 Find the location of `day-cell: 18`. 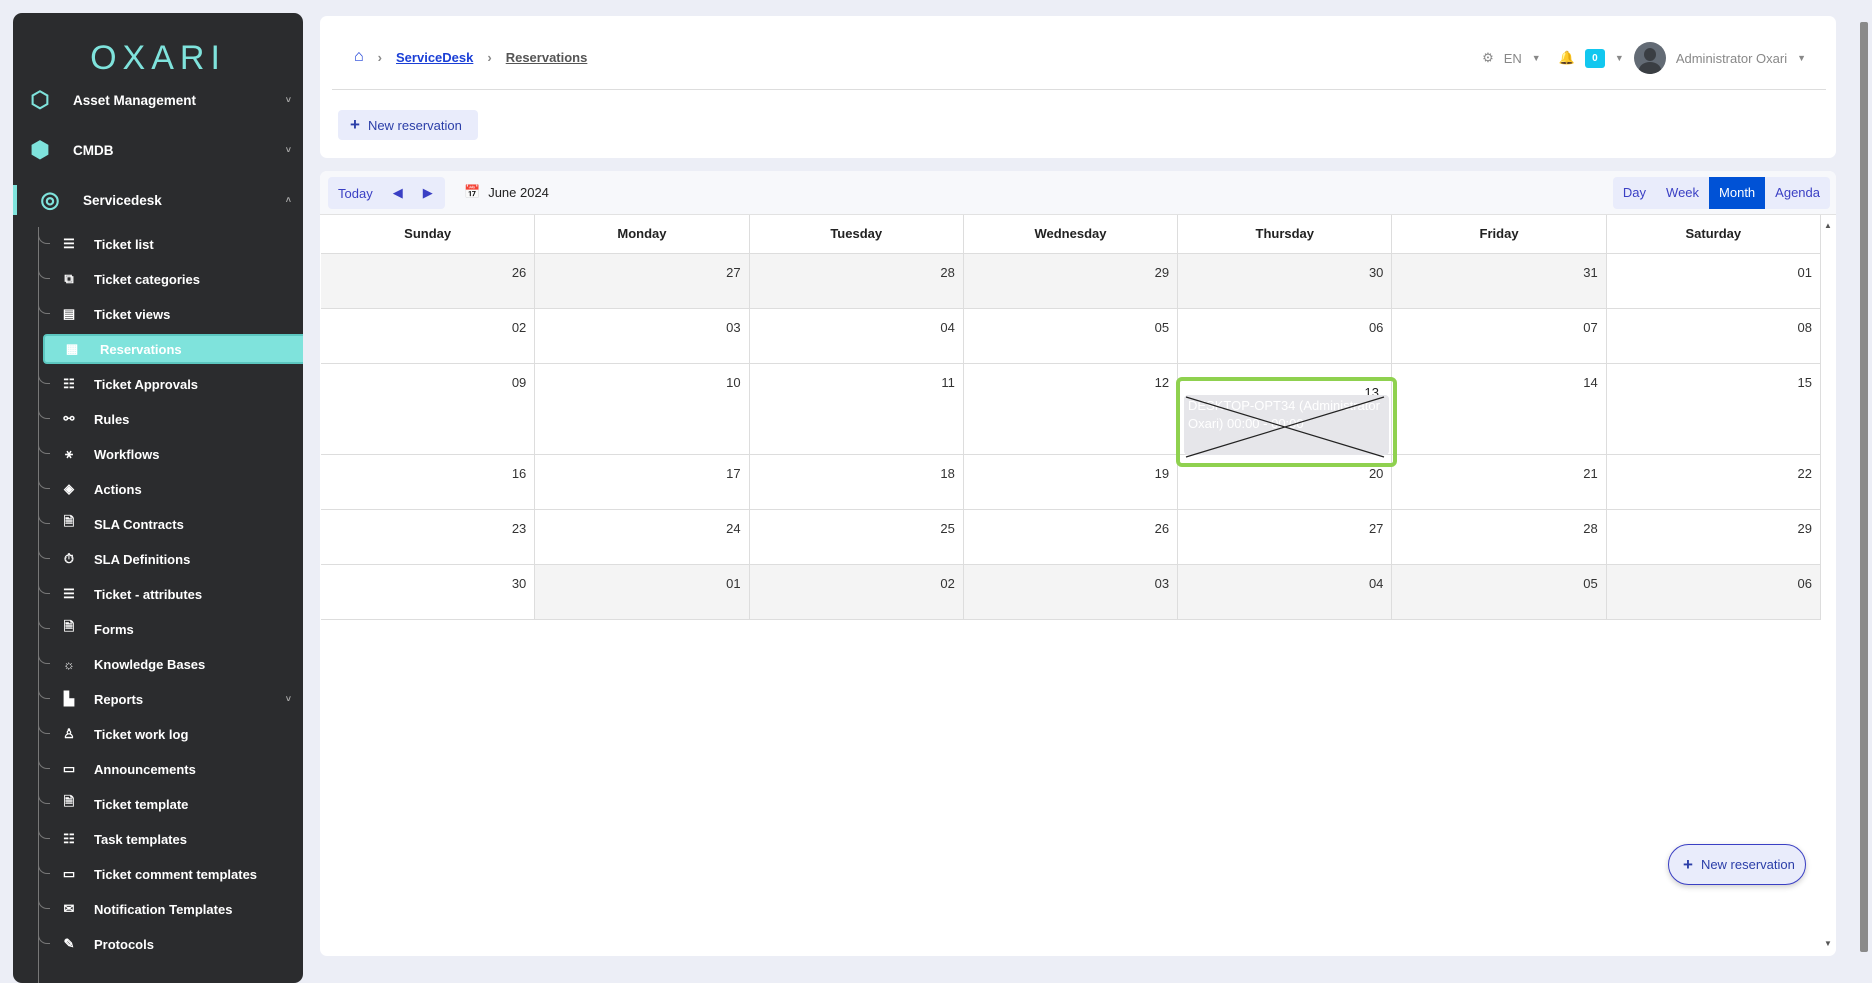

day-cell: 18 is located at coordinates (857, 482).